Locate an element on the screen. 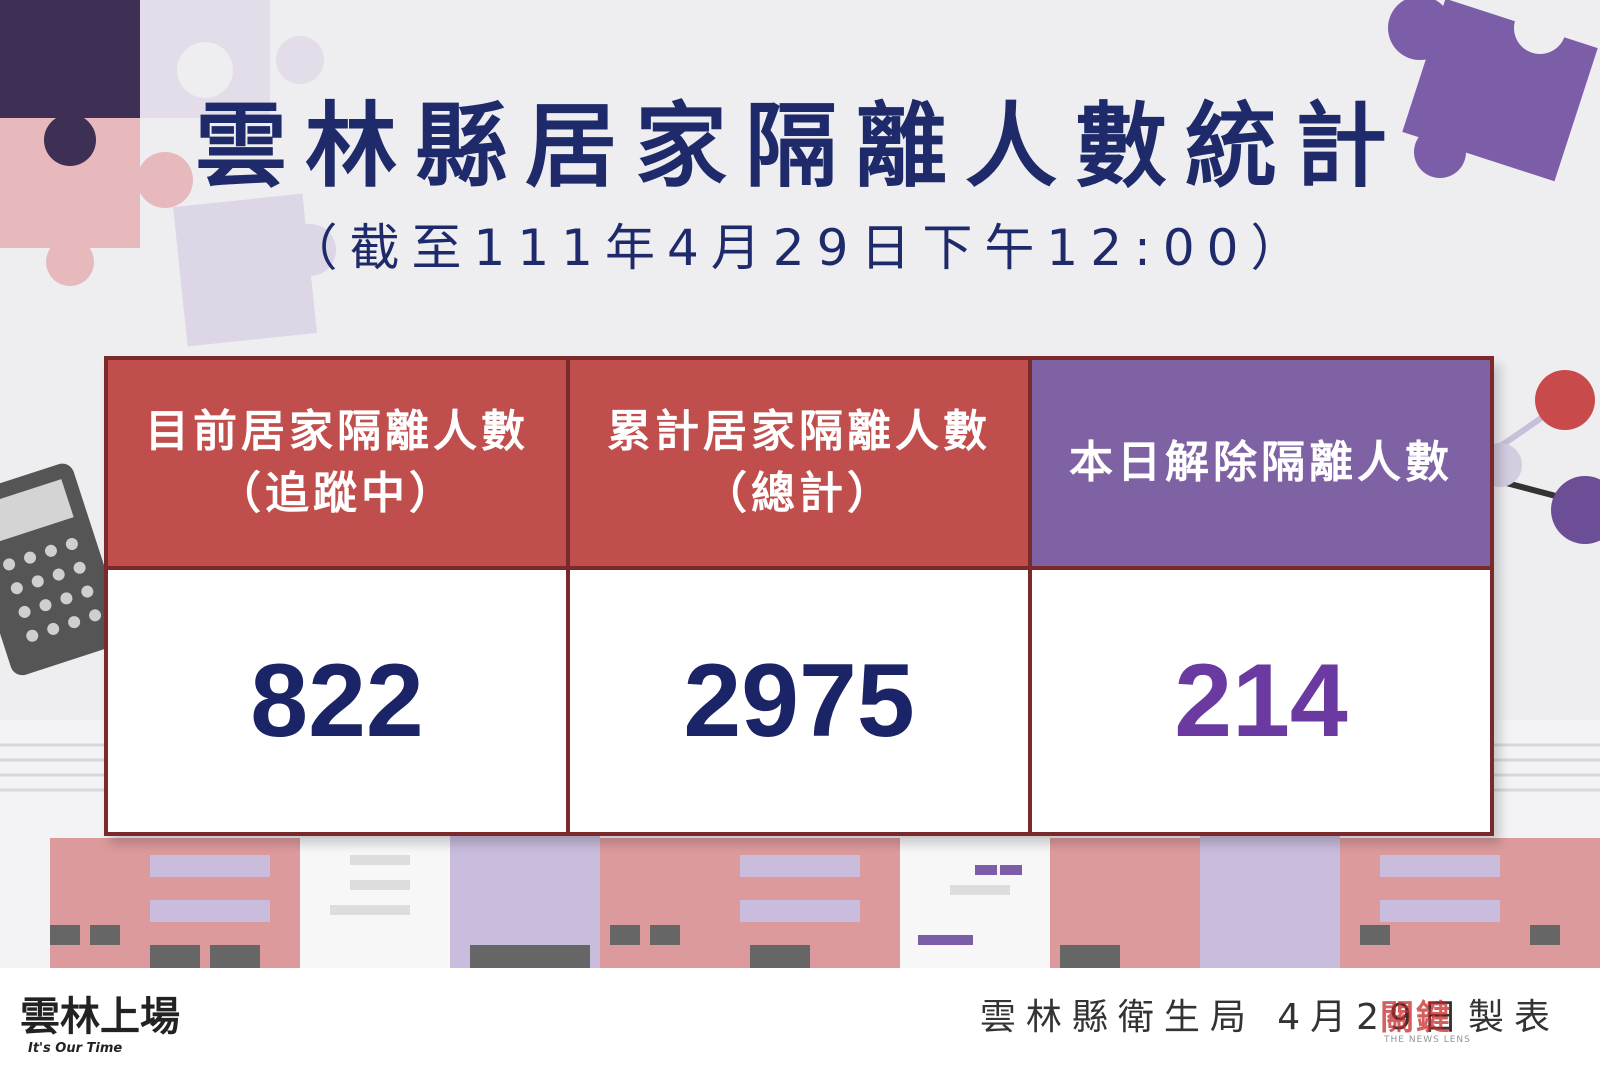 The height and width of the screenshot is (1067, 1600). value-released-today: 214 is located at coordinates (1261, 701).